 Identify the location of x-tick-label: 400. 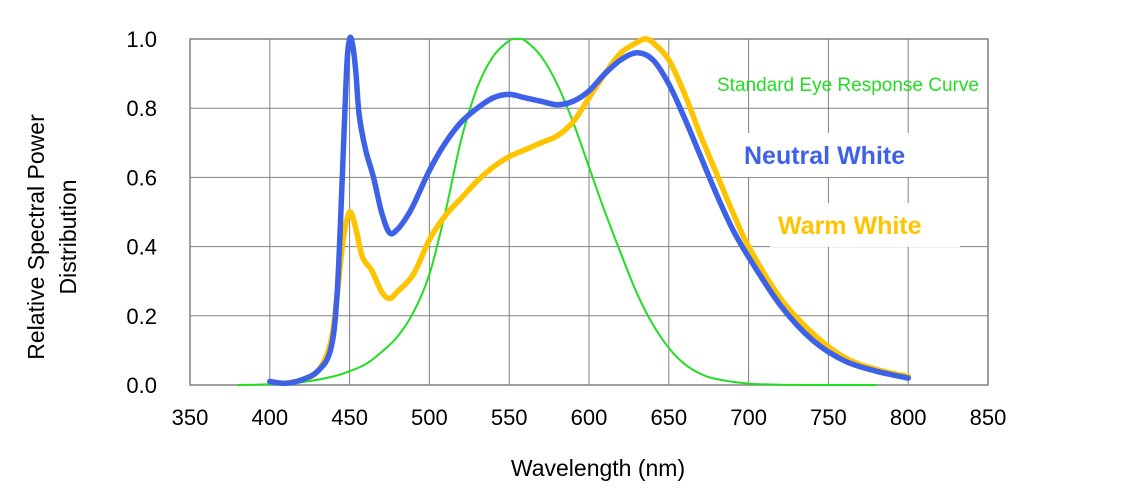
(269, 417).